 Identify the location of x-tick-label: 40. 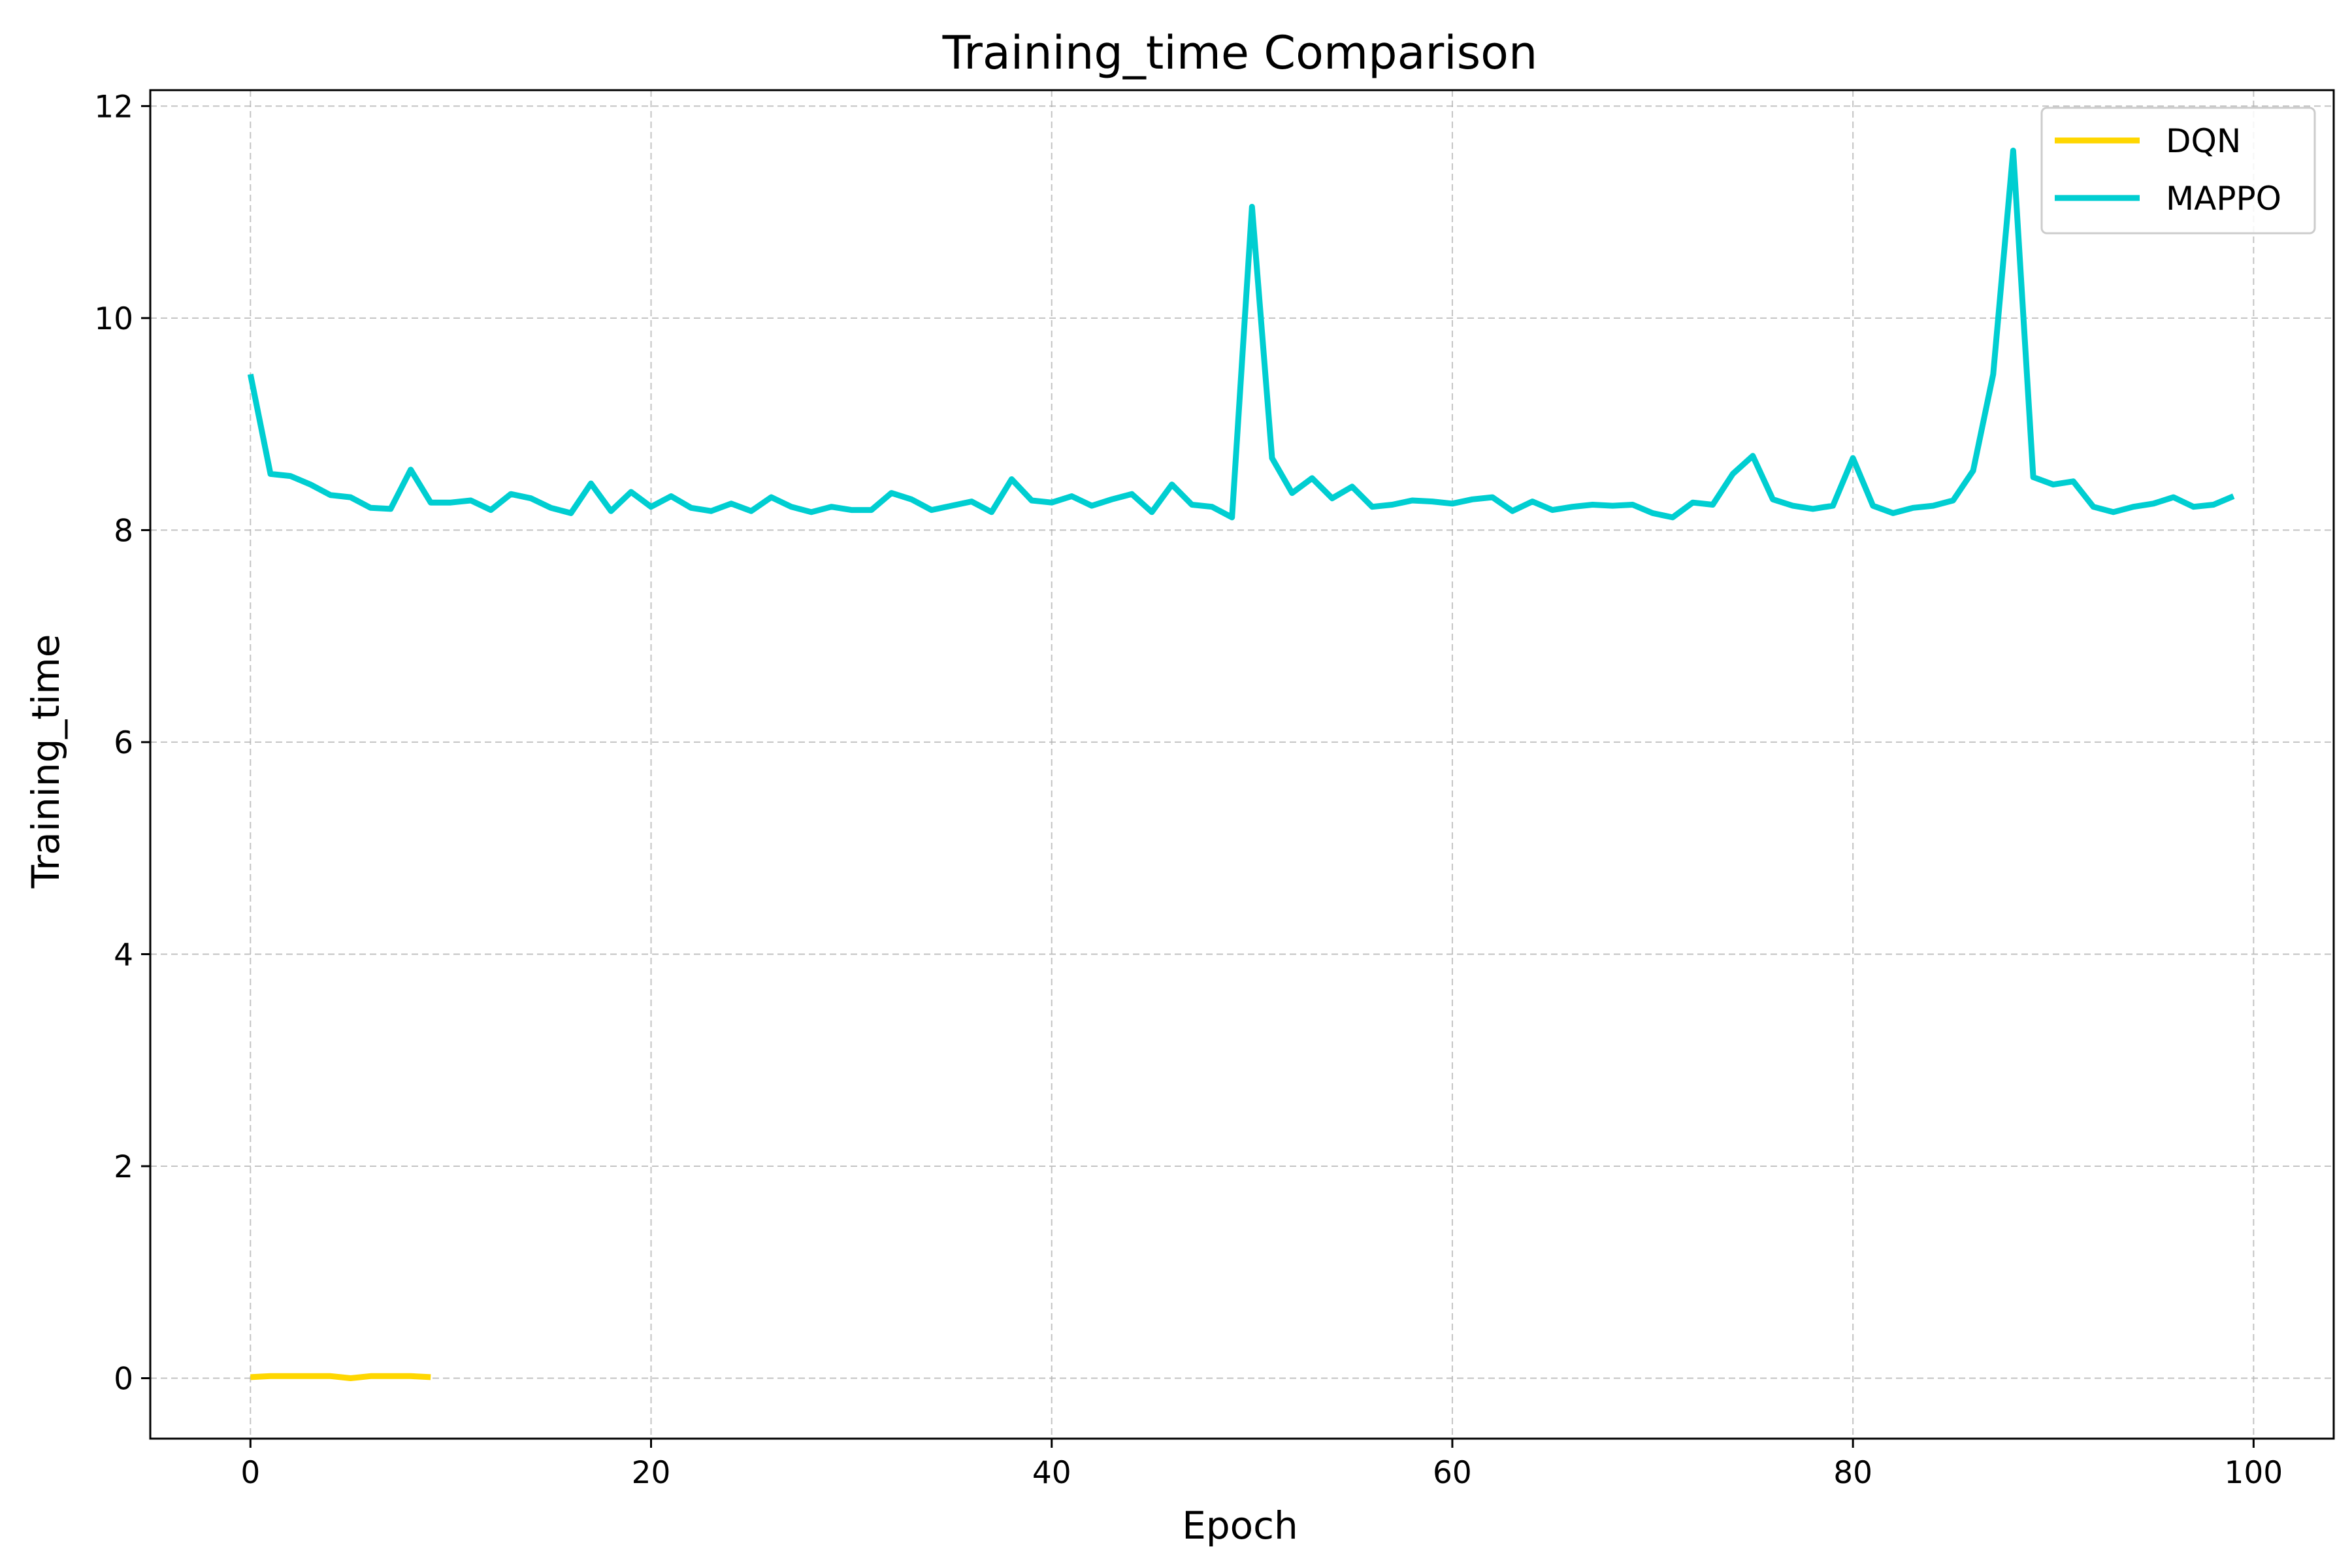
(1051, 1473).